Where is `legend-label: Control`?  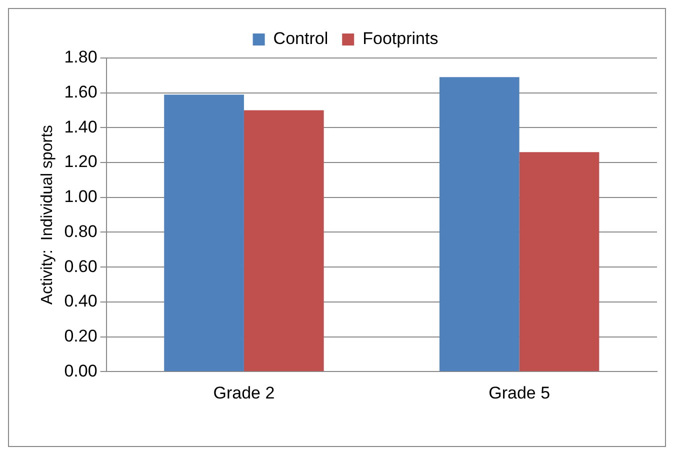 legend-label: Control is located at coordinates (300, 38).